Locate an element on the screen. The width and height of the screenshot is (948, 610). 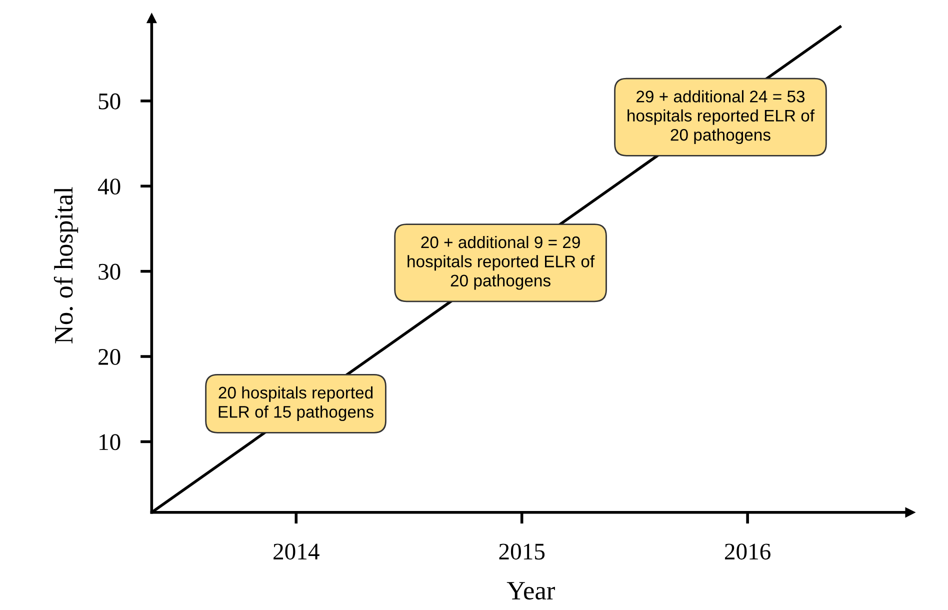
x-axis-title: Year is located at coordinates (530, 591).